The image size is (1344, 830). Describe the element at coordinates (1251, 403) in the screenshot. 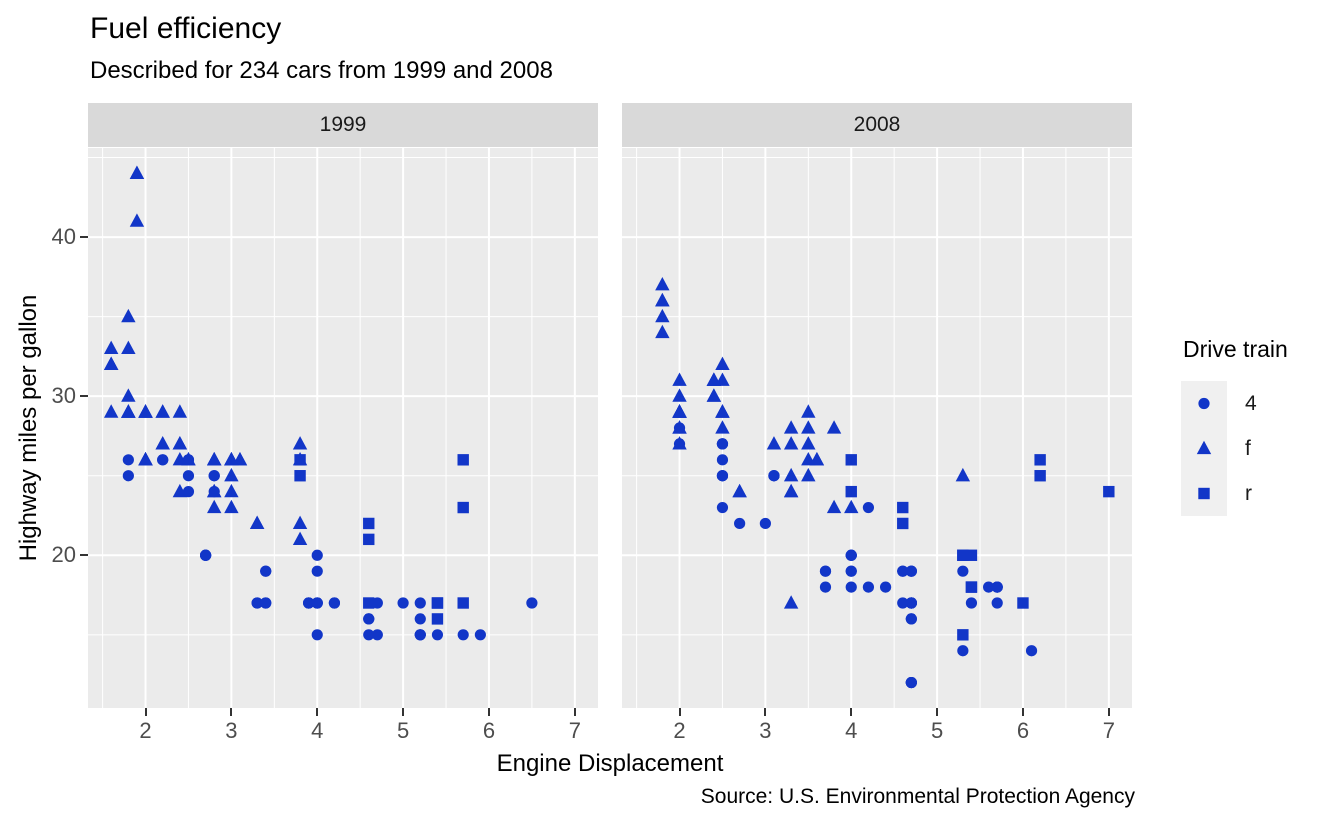

I see `legend-item-label: 4` at that location.